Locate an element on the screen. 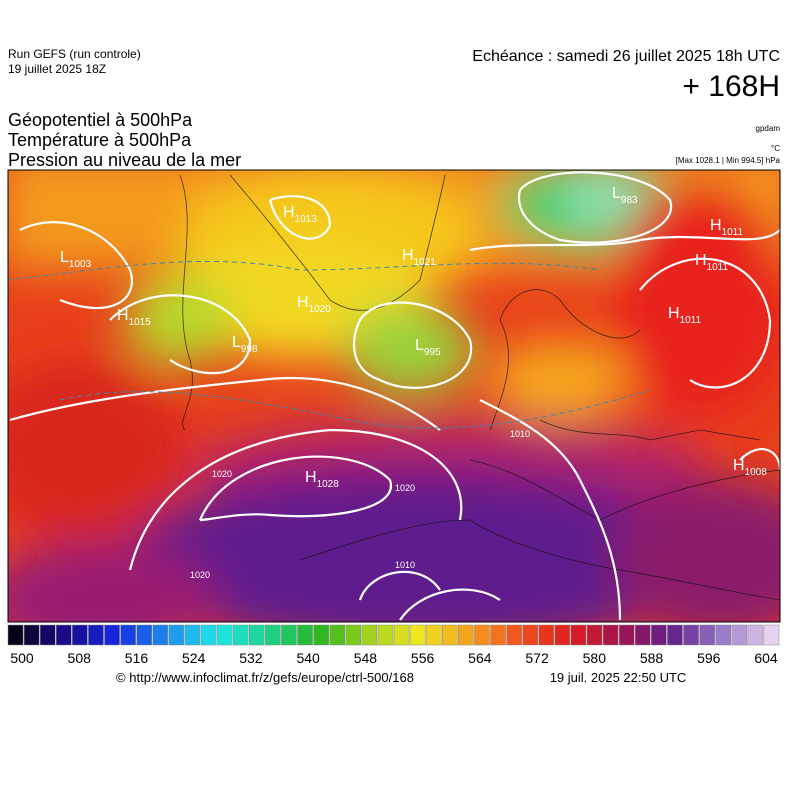 The image size is (788, 794). colorbar-label: 500 is located at coordinates (22, 658).